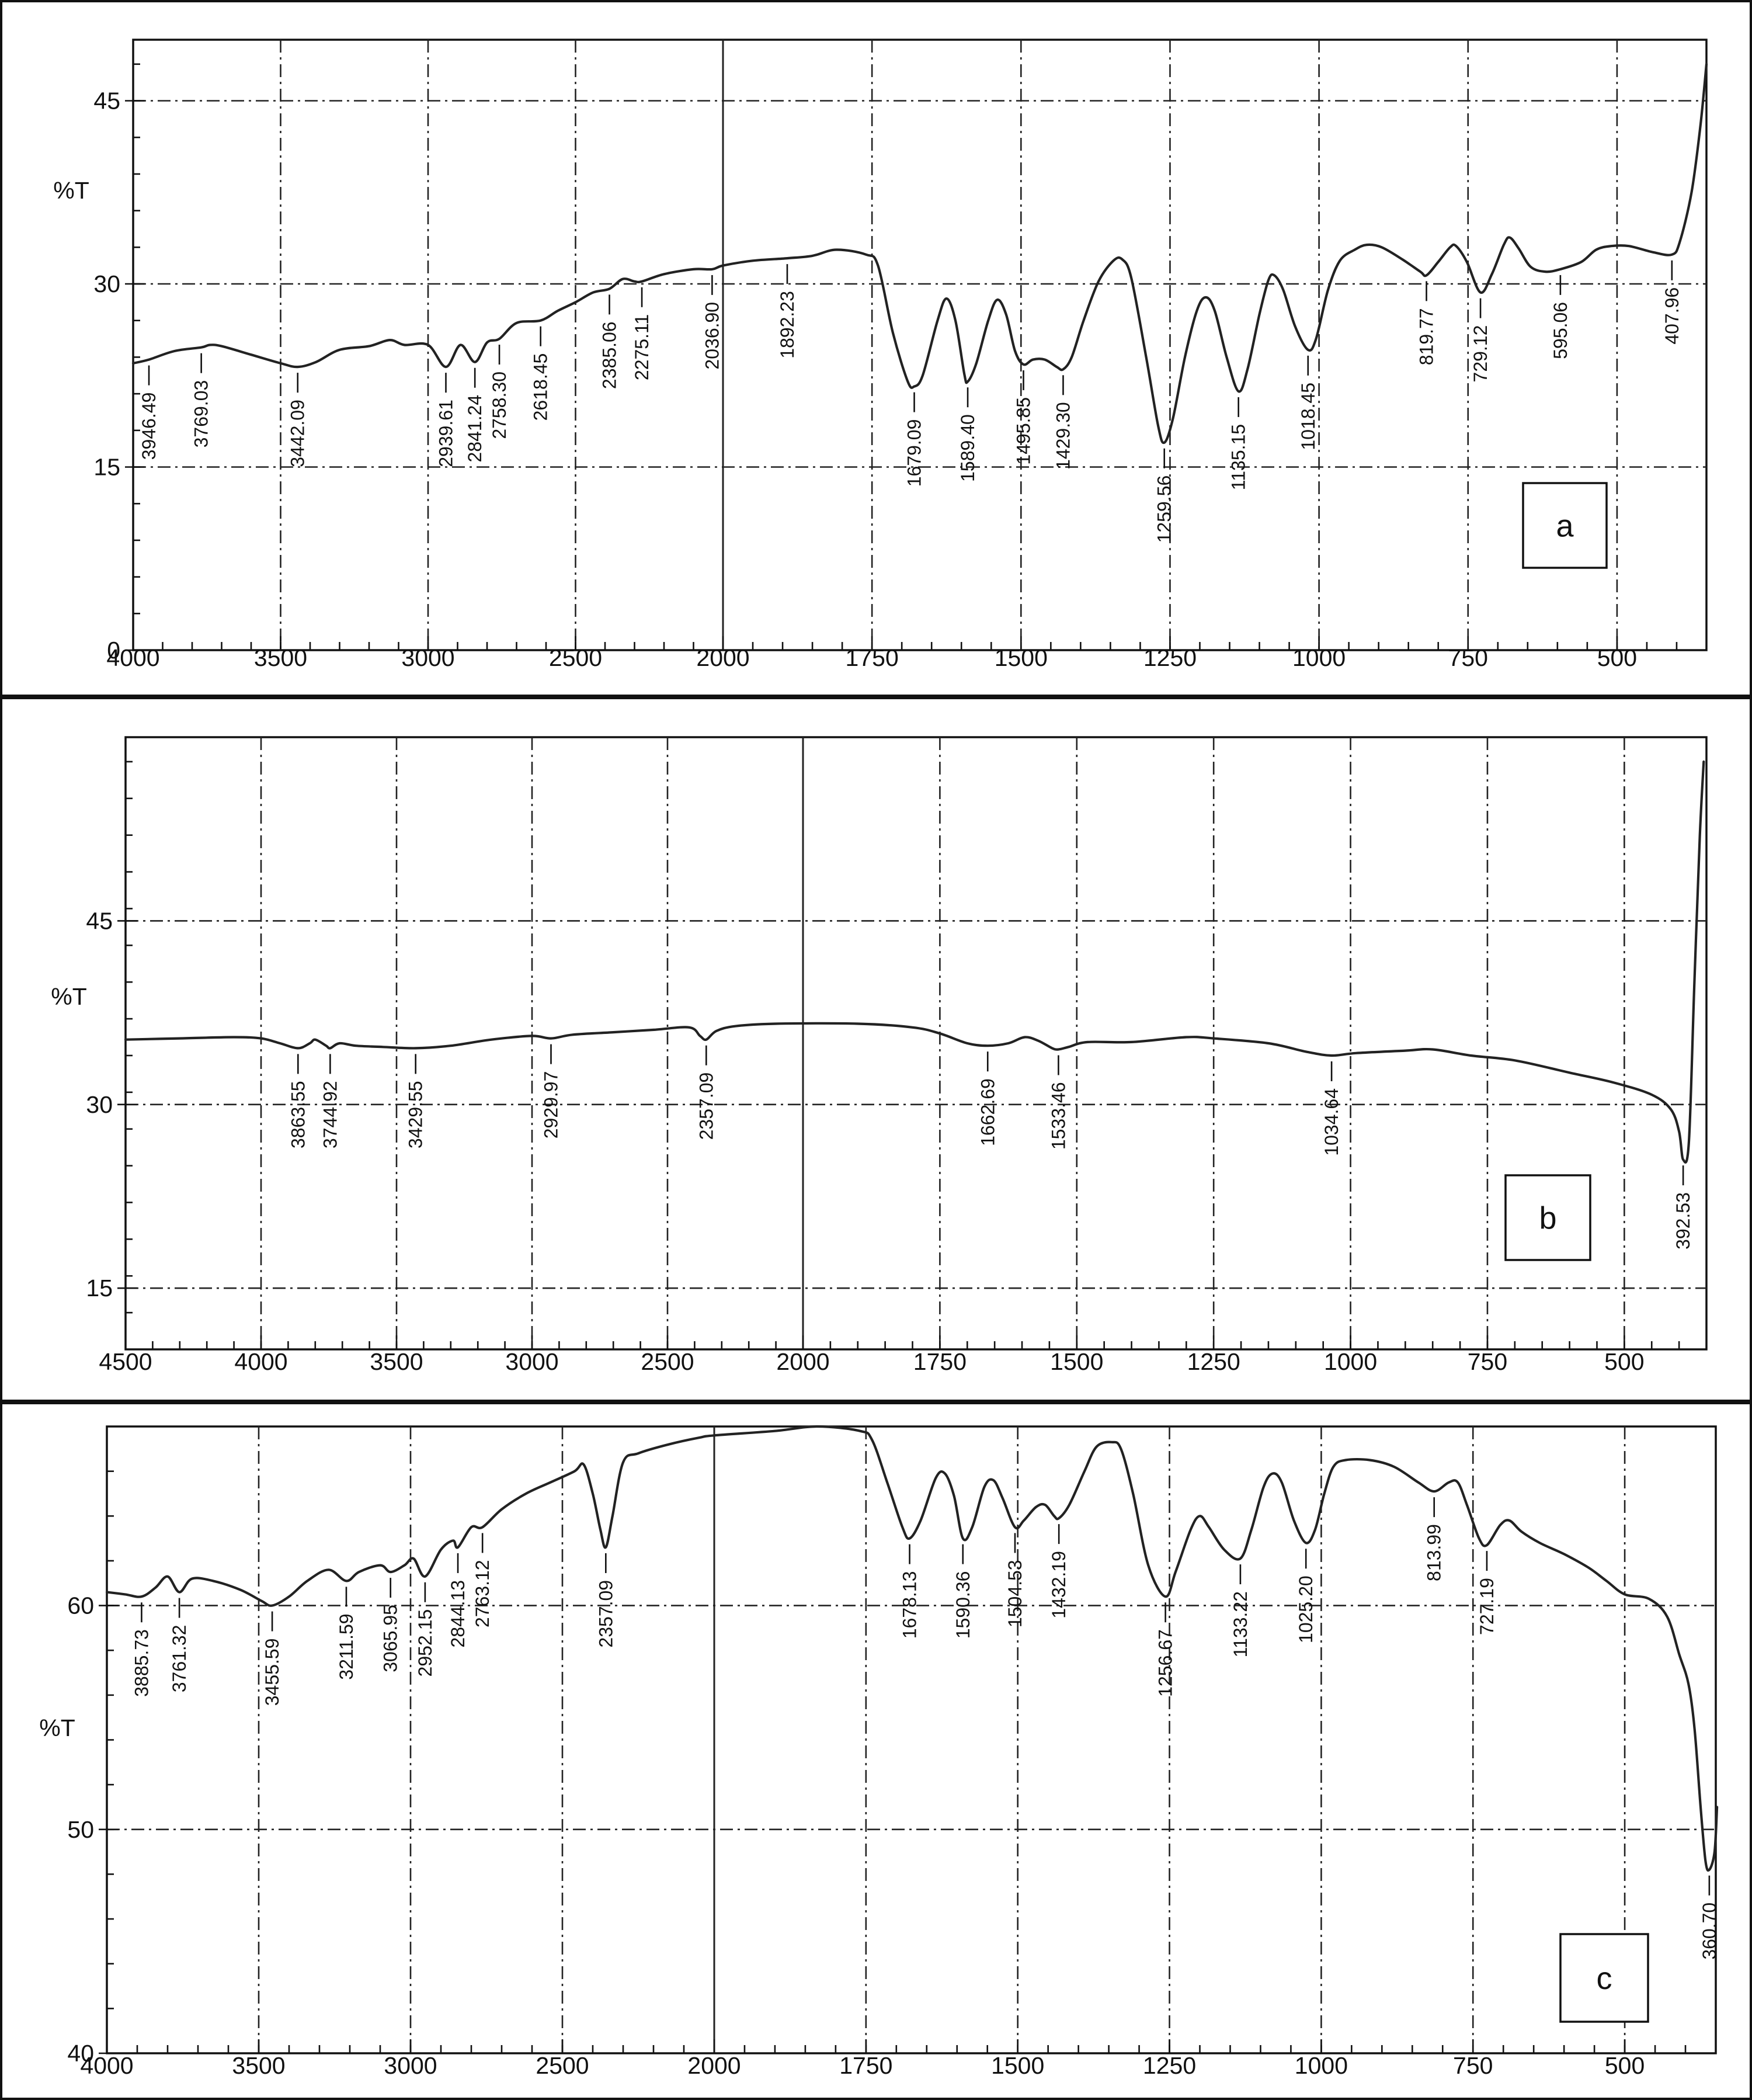 The image size is (1752, 2100). What do you see at coordinates (99, 1288) in the screenshot?
I see `y-tick-label: 15` at bounding box center [99, 1288].